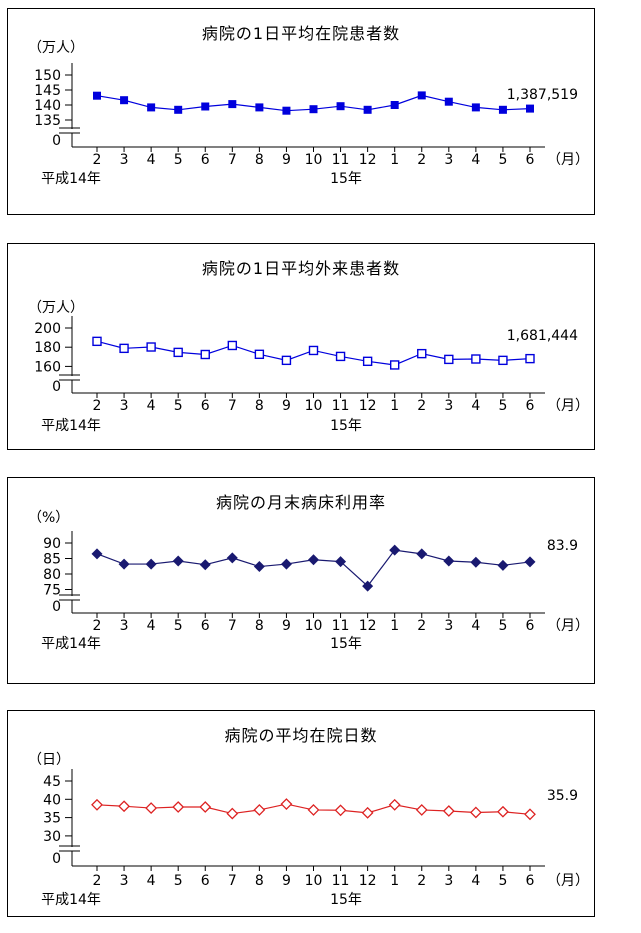 This screenshot has width=641, height=933. I want to click on y-tick-label: 150, so click(47, 76).